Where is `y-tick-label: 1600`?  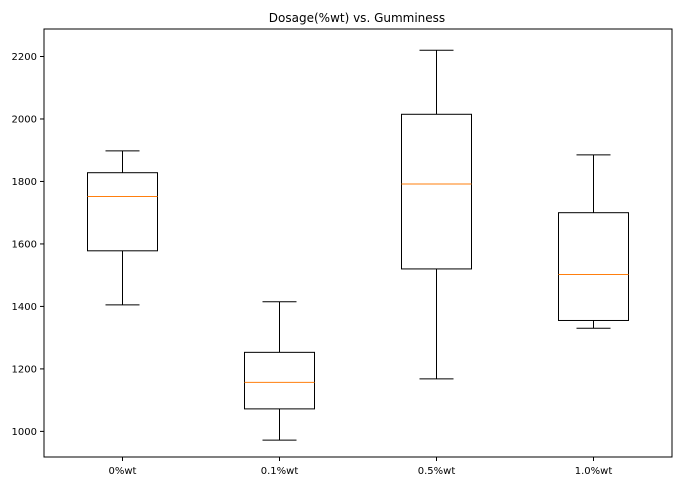
y-tick-label: 1600 is located at coordinates (24, 244).